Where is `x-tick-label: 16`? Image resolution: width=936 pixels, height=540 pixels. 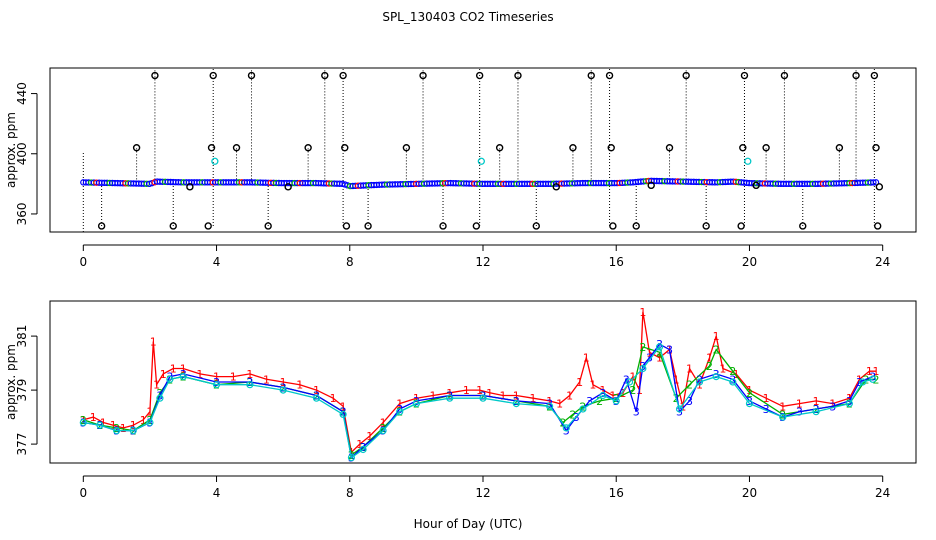
x-tick-label: 16 is located at coordinates (616, 262).